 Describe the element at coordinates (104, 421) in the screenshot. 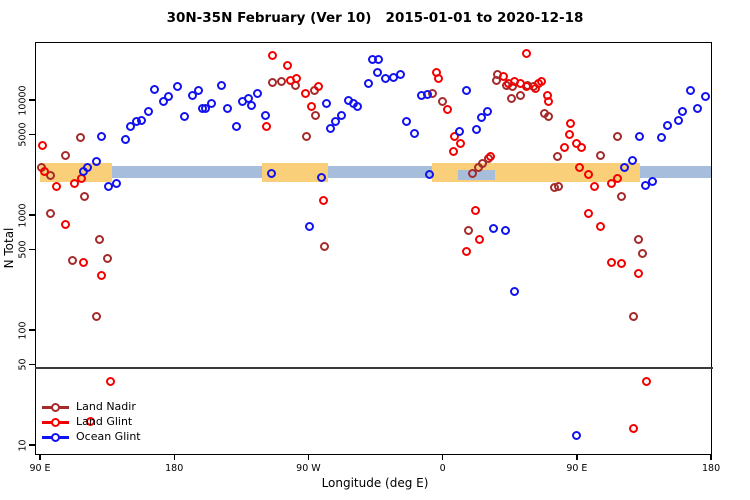

I see `legend-label: Land Glint` at that location.